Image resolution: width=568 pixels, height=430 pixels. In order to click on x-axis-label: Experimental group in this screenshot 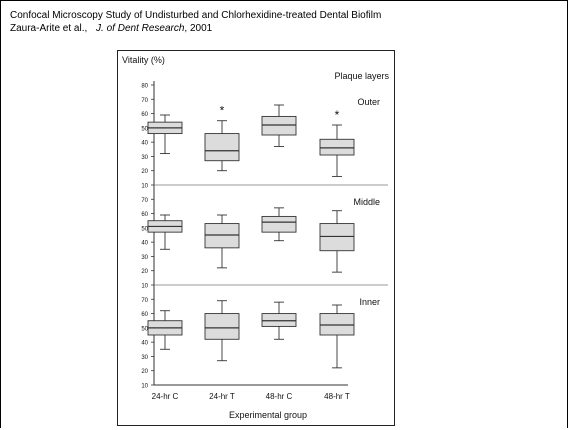, I will do `click(268, 415)`.